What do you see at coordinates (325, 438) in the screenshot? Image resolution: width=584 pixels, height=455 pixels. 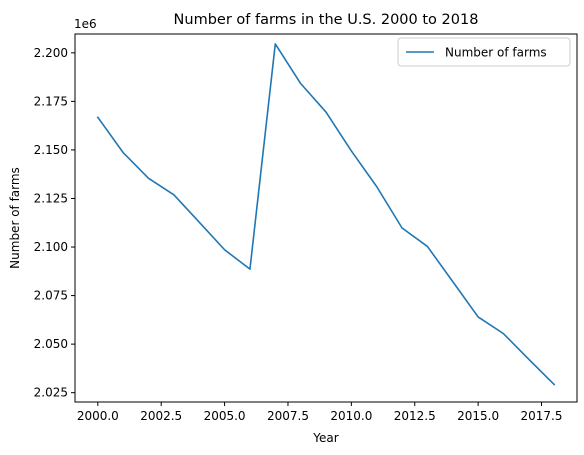 I see `x-axis-label: Year` at bounding box center [325, 438].